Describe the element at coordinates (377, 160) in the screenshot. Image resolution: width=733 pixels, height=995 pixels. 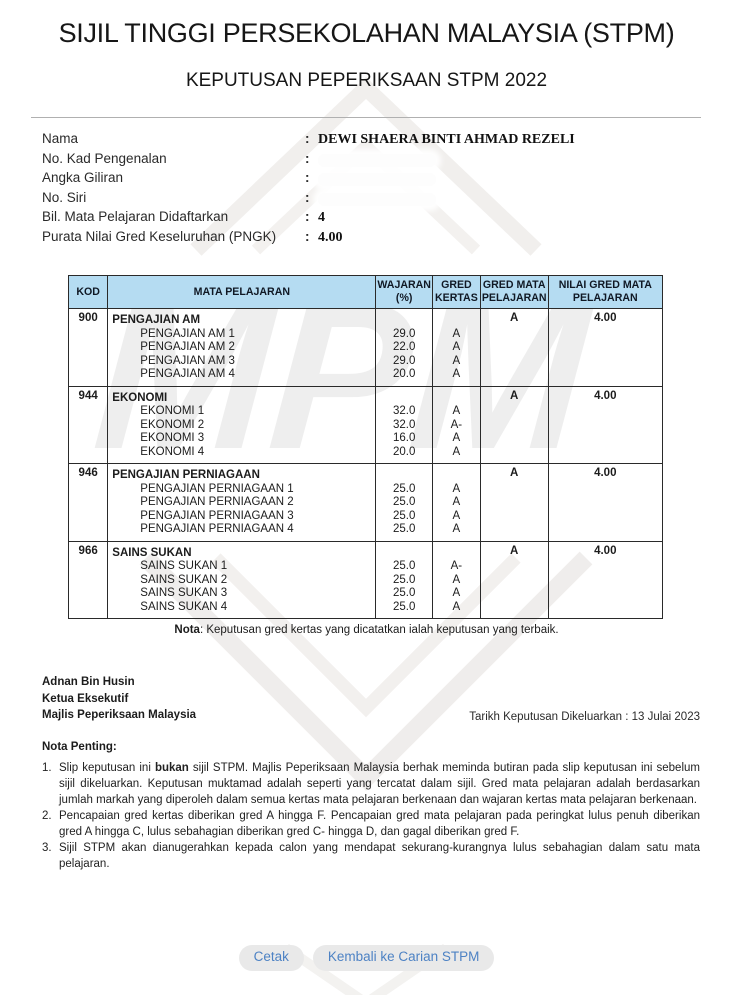
I see `redacted-value` at that location.